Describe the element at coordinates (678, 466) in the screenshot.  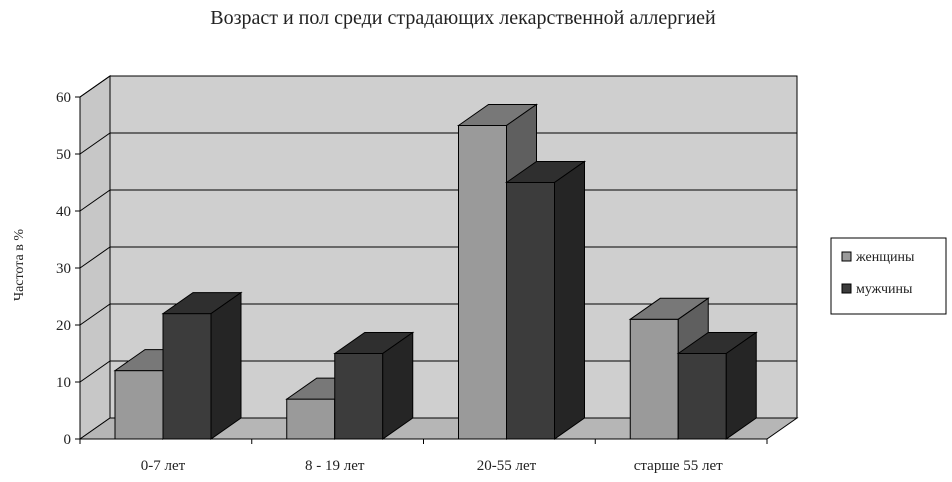
I see `x-category-label: старше 55 лет` at that location.